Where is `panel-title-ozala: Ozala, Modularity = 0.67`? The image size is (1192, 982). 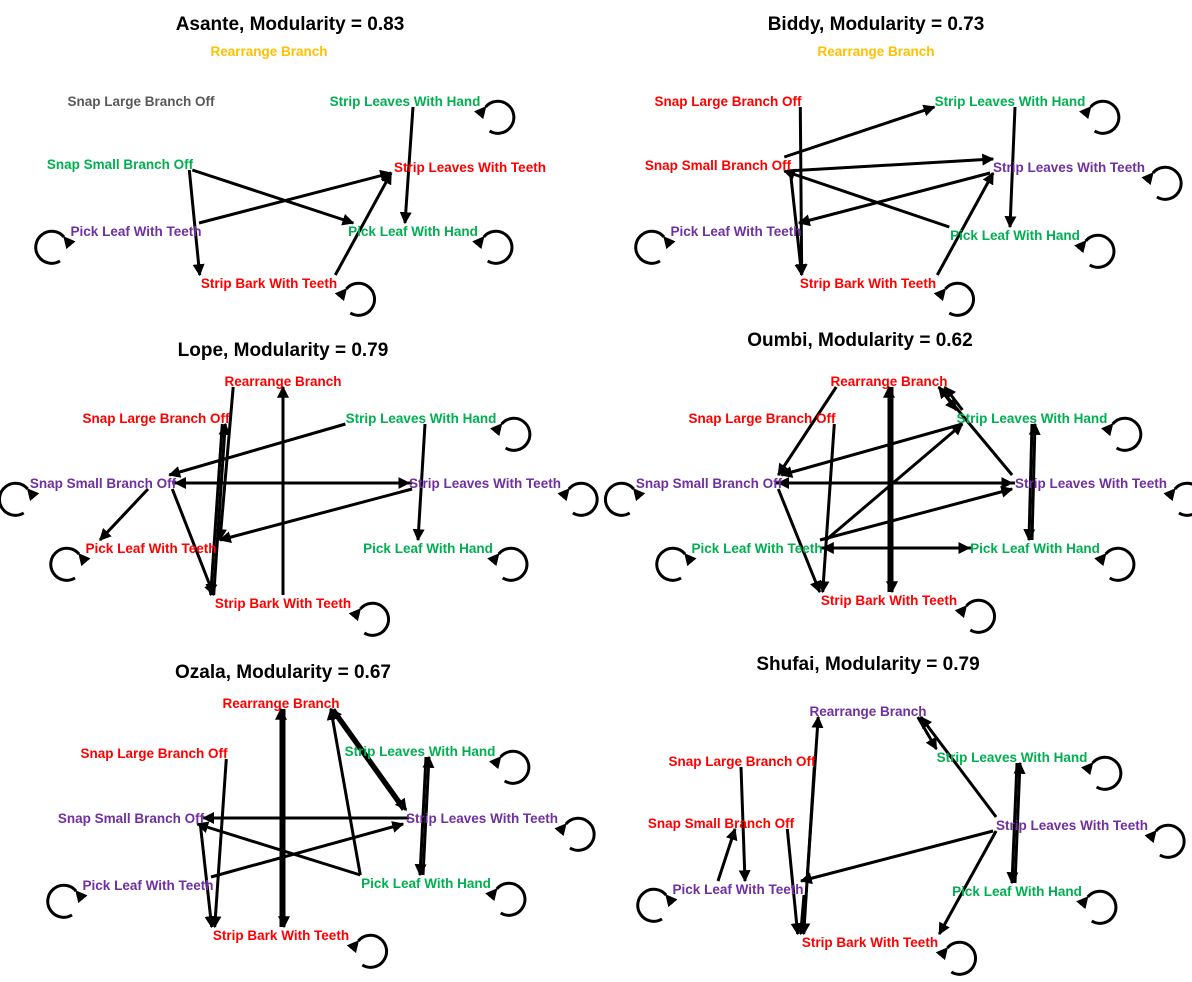
panel-title-ozala: Ozala, Modularity = 0.67 is located at coordinates (283, 672).